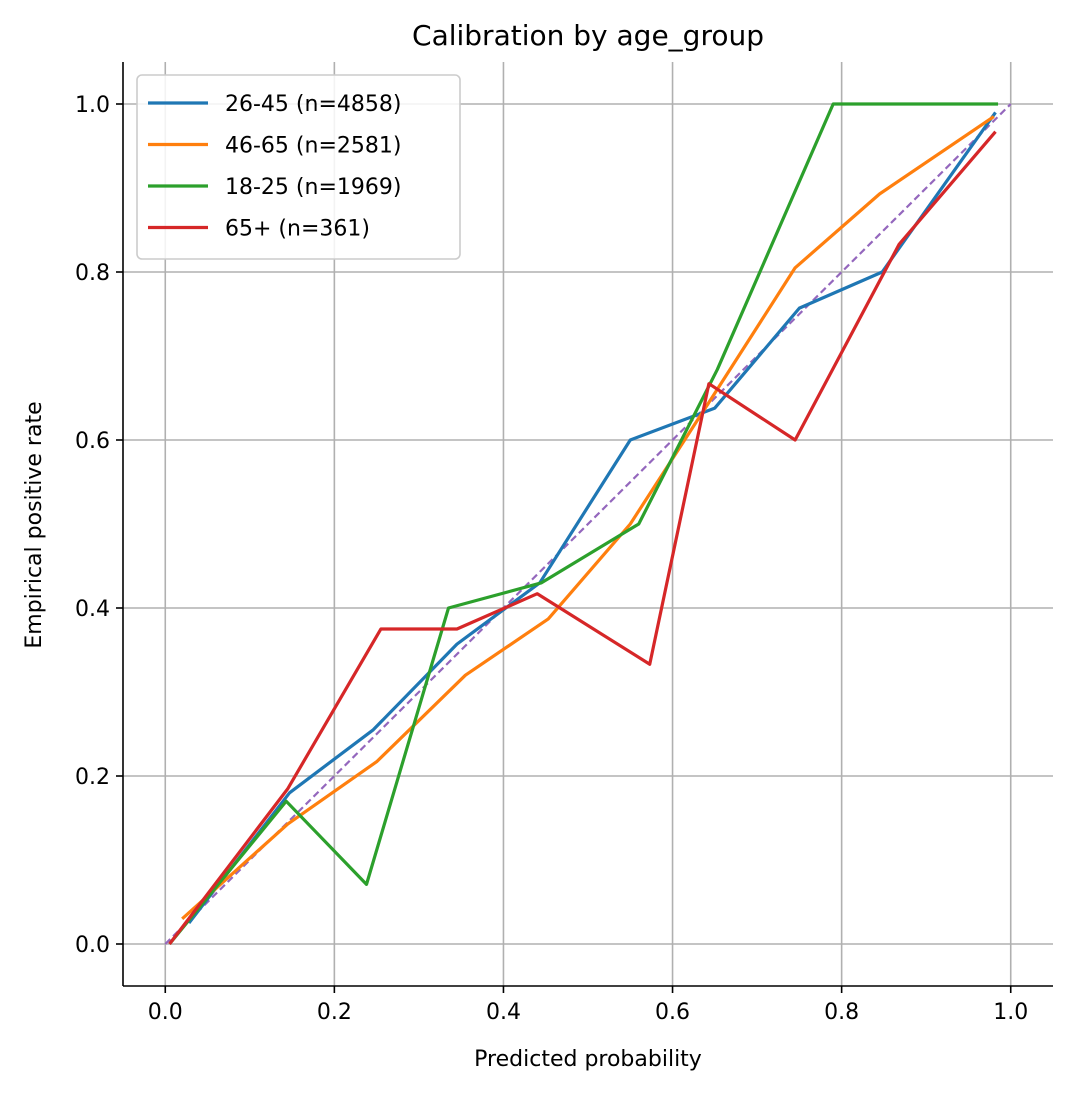  Describe the element at coordinates (92, 105) in the screenshot. I see `y-tick-label: 1.0` at that location.